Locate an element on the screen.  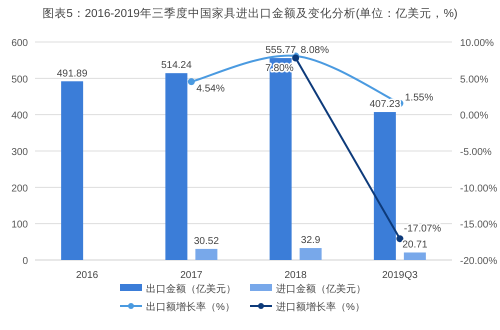
x-tick-label: 2016 is located at coordinates (87, 275).